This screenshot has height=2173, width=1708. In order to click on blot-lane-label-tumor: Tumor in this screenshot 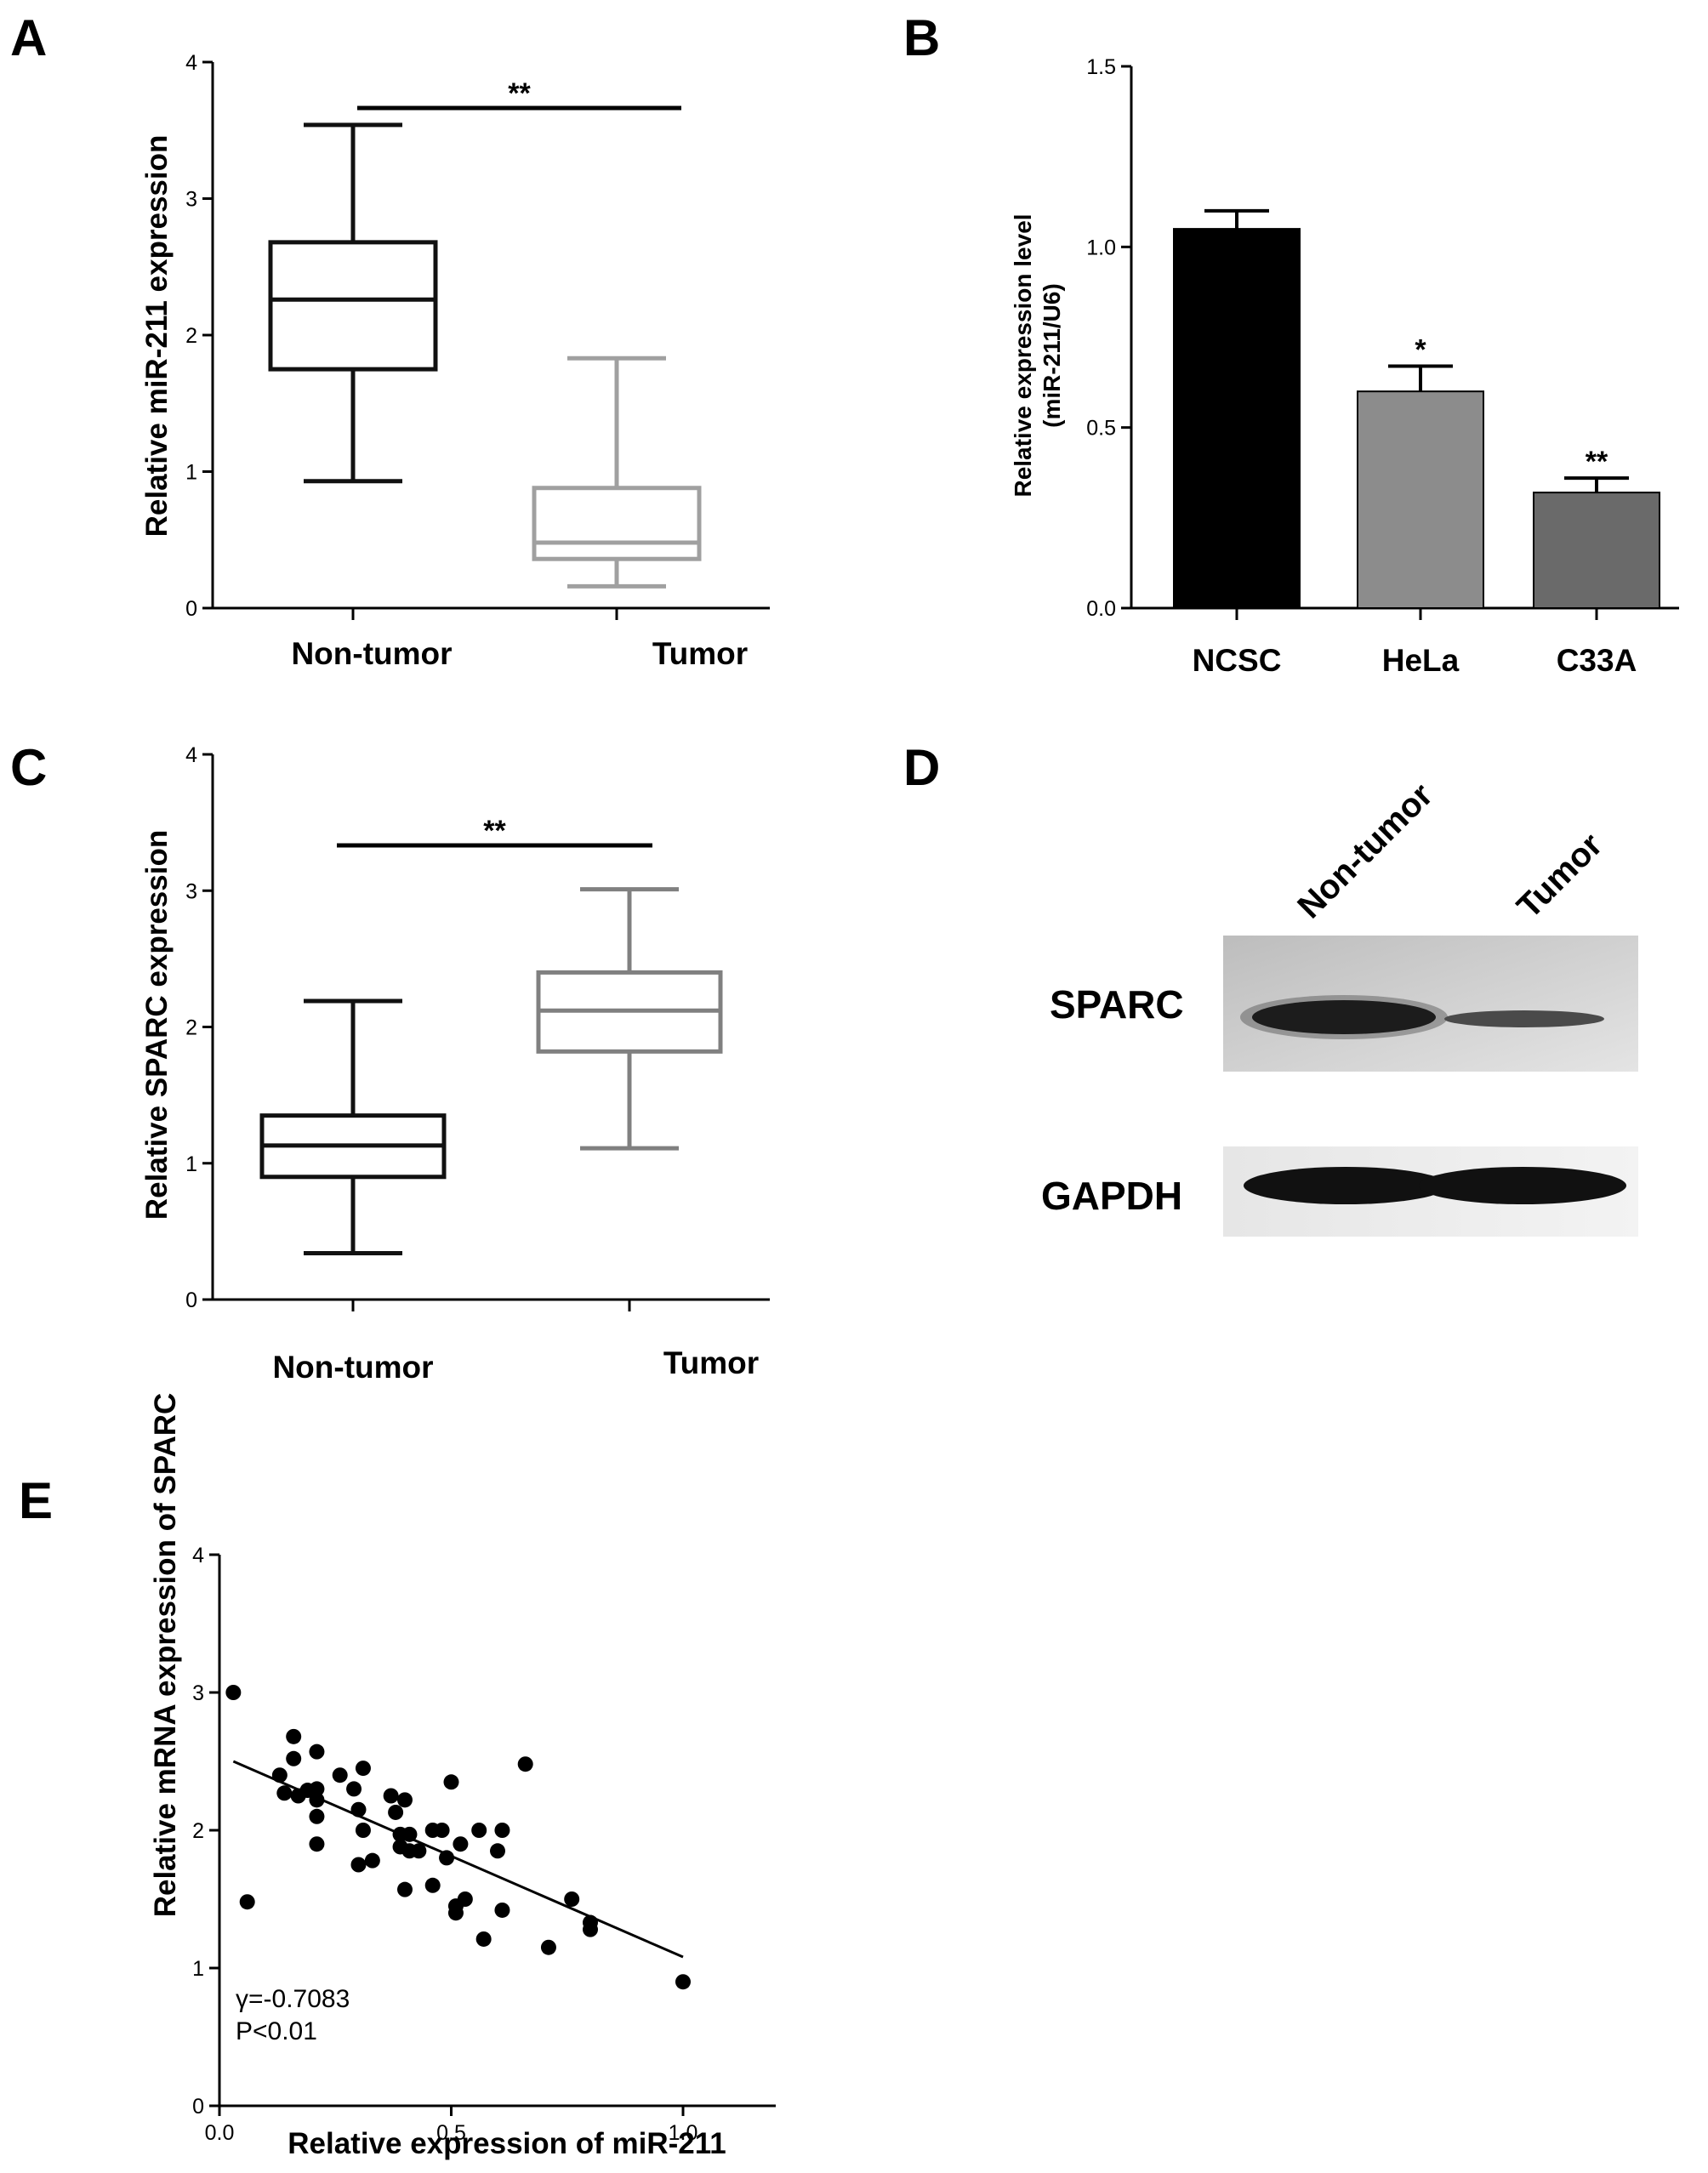, I will do `click(1559, 875)`.